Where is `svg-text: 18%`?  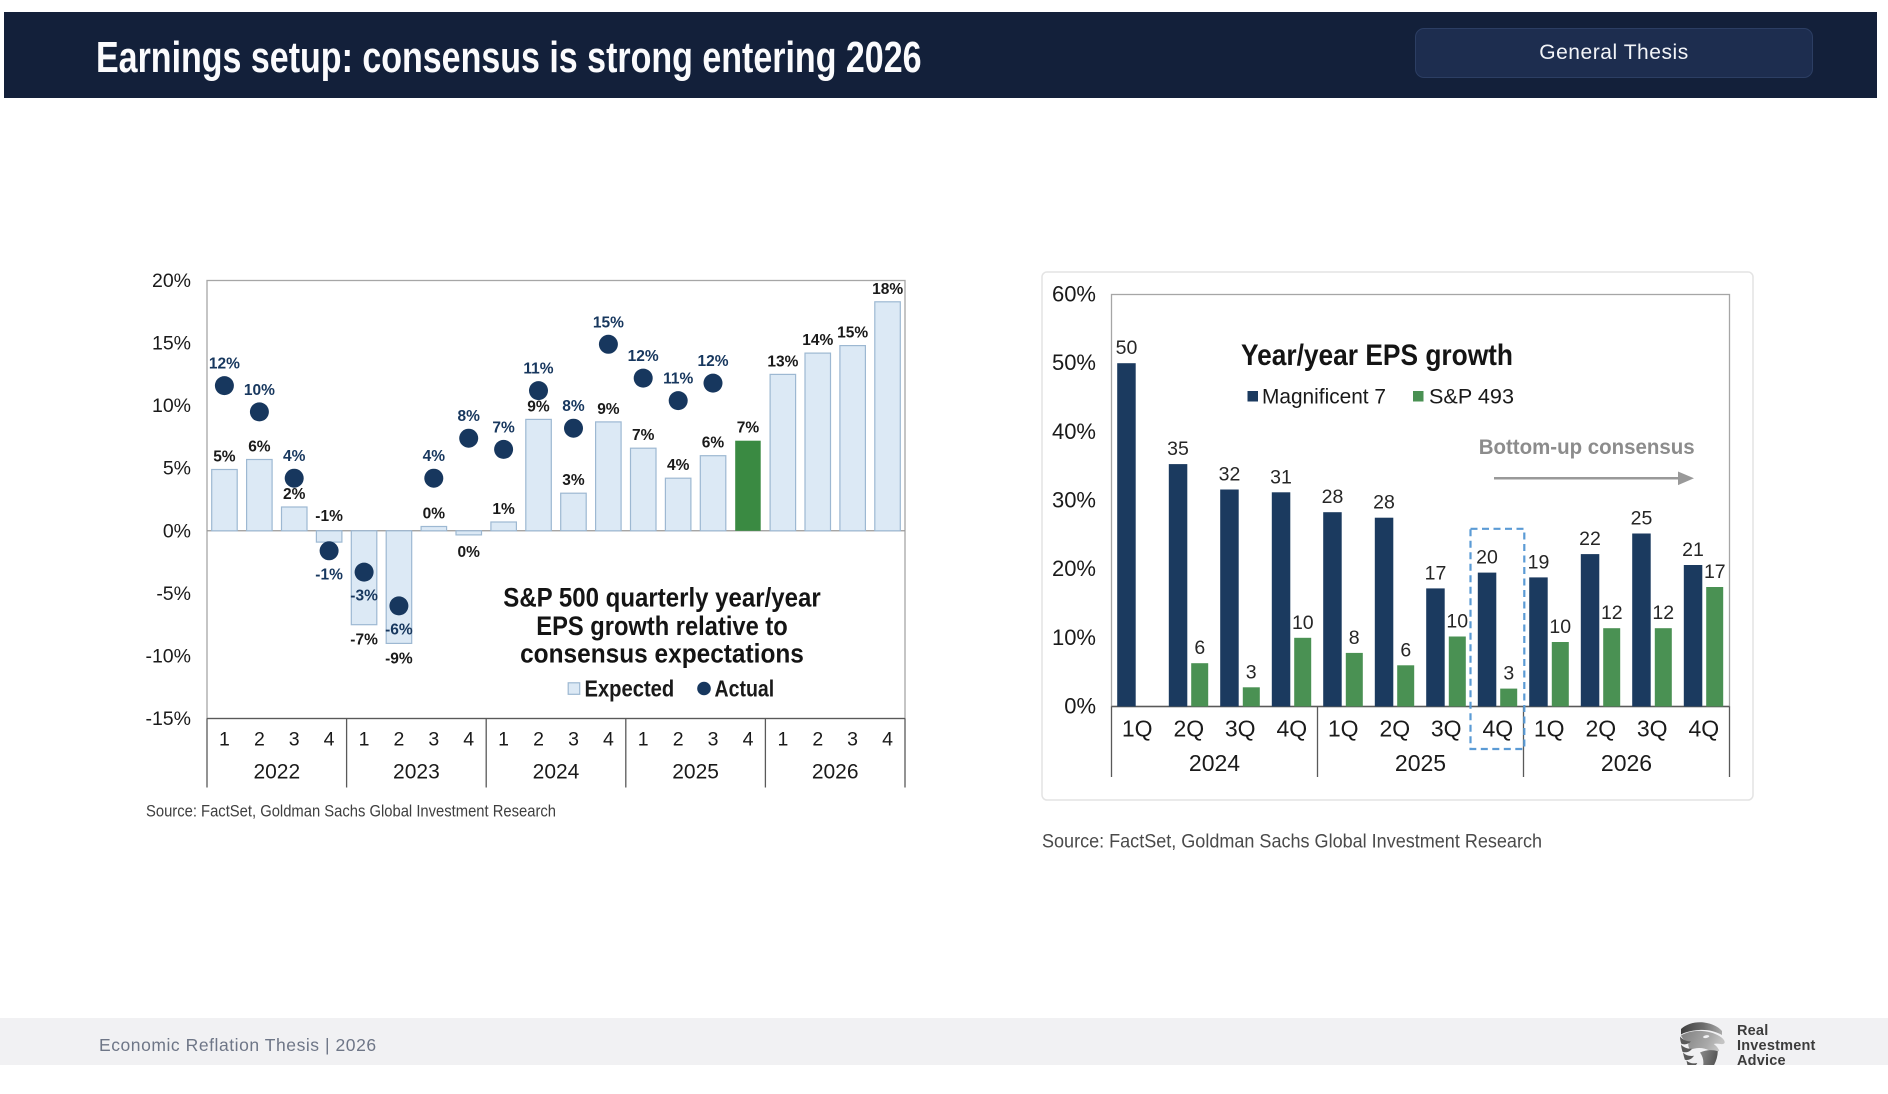
svg-text: 18% is located at coordinates (887, 289).